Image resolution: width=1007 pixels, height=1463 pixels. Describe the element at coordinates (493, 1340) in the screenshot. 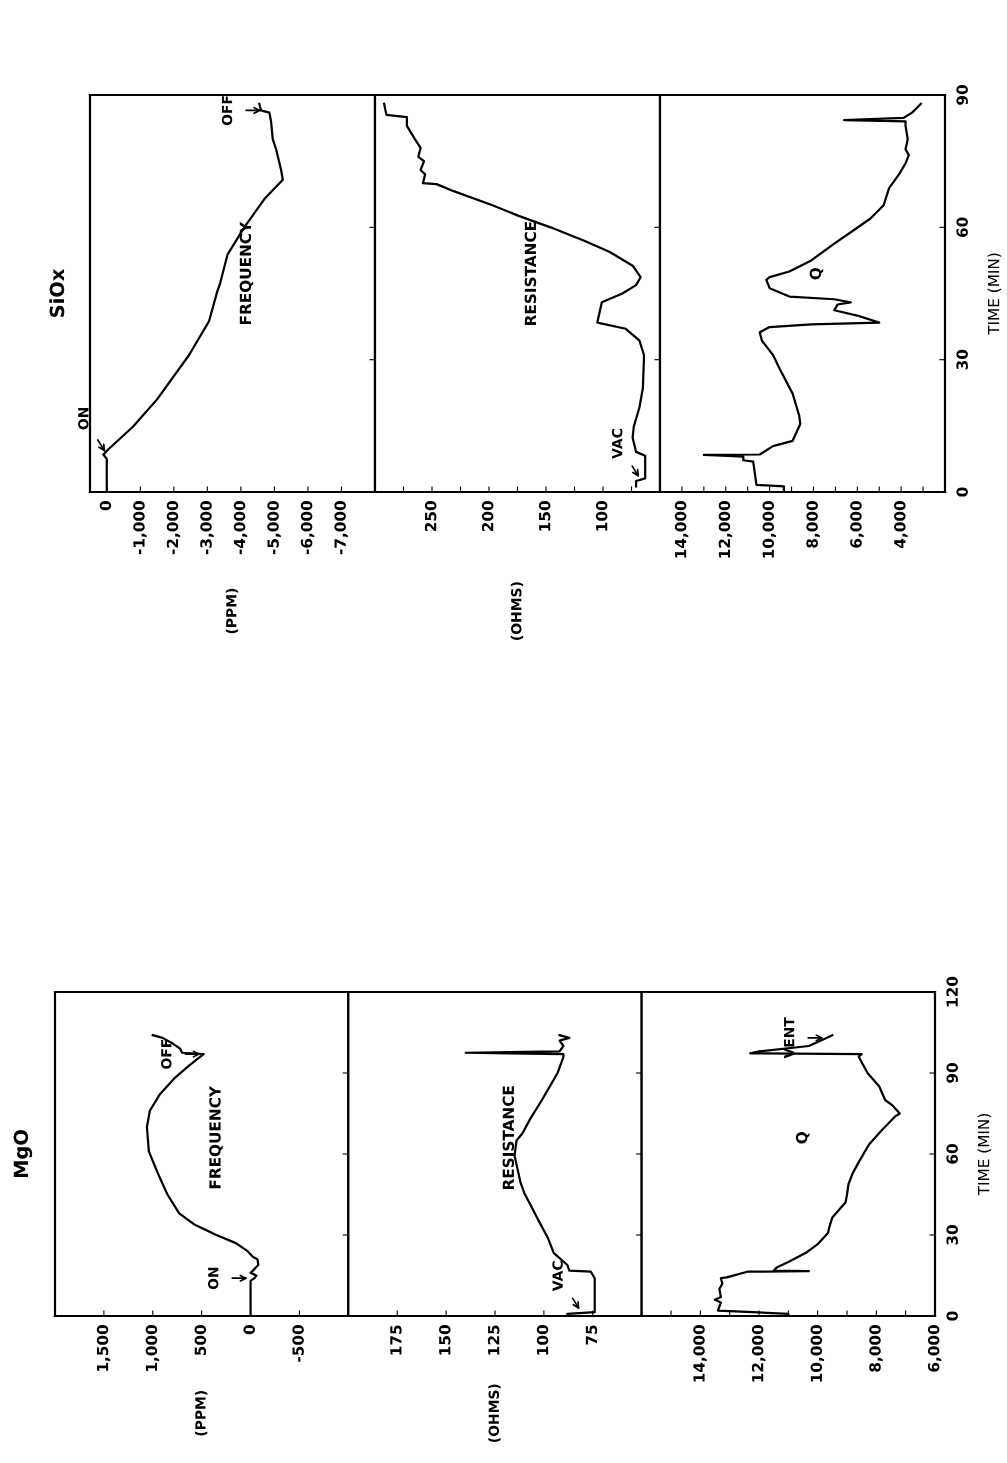

I see `x-tick-label: 125` at that location.